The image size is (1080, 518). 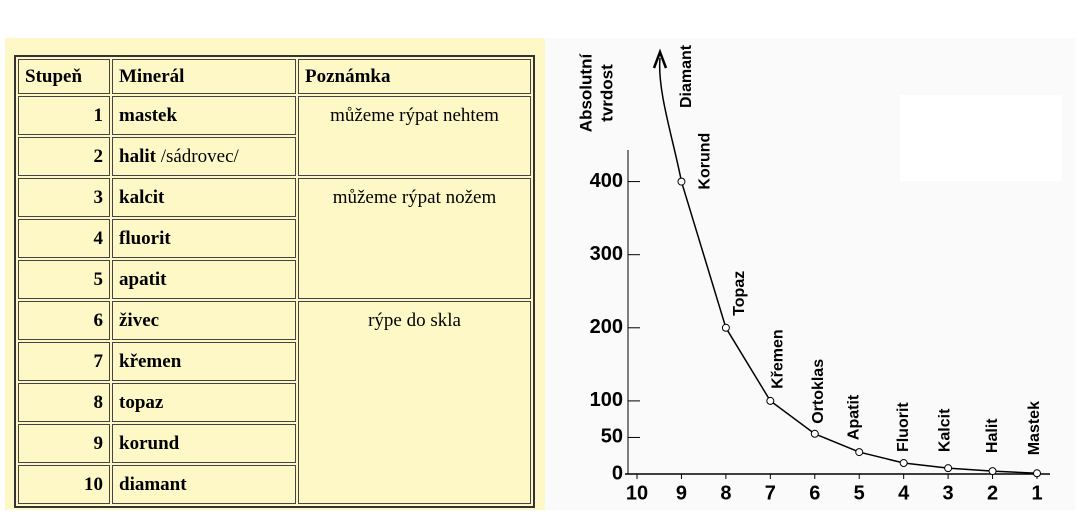 I want to click on table-row: 7 křemen, so click(x=274, y=361).